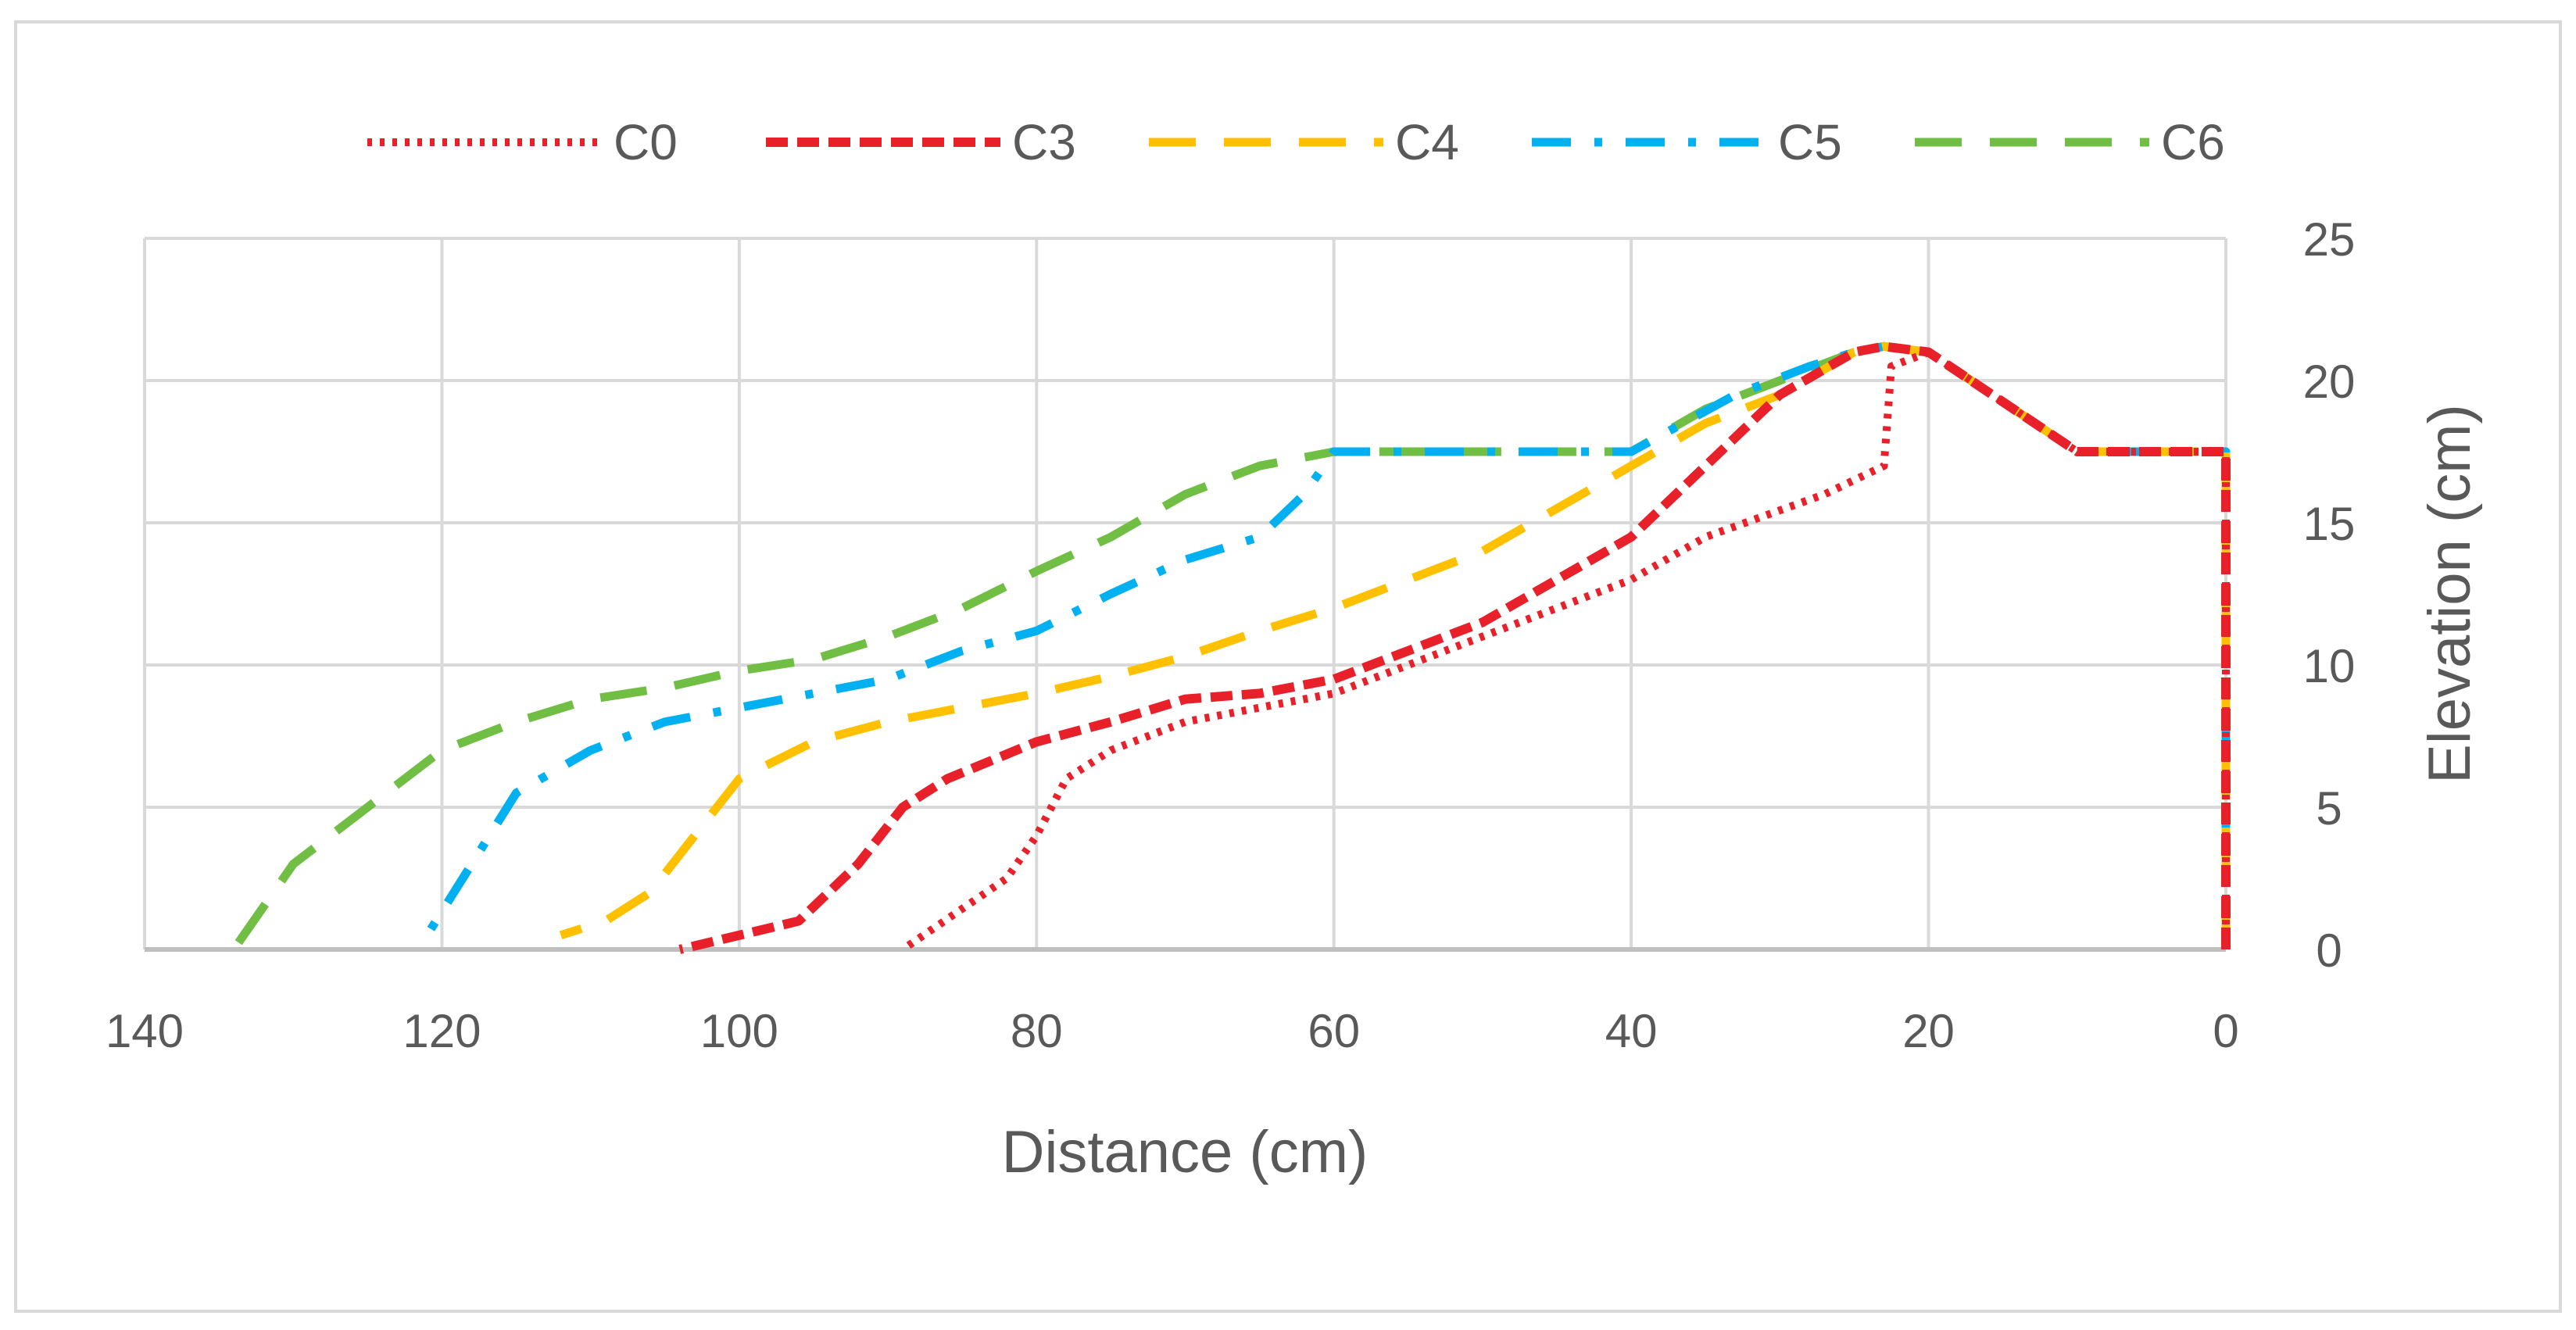 The height and width of the screenshot is (1330, 2576). What do you see at coordinates (1037, 1031) in the screenshot?
I see `x-tick-label: 80` at bounding box center [1037, 1031].